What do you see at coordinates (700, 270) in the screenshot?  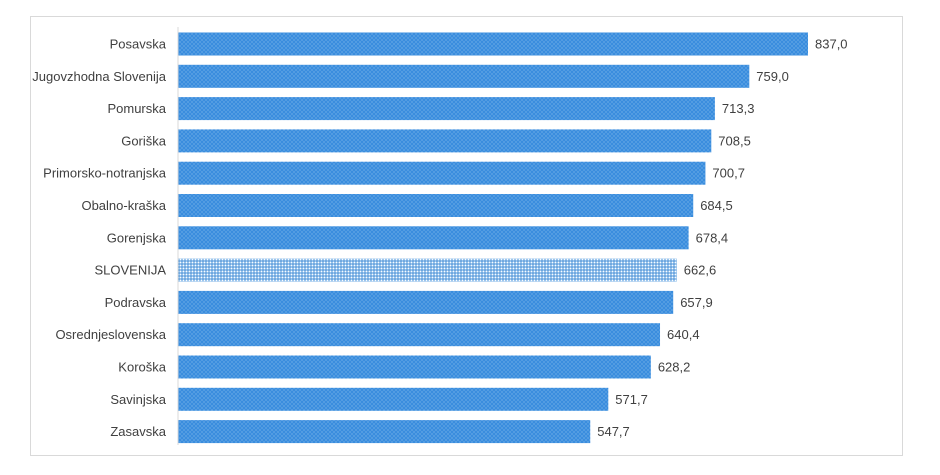 I see `value-label: 662,6` at bounding box center [700, 270].